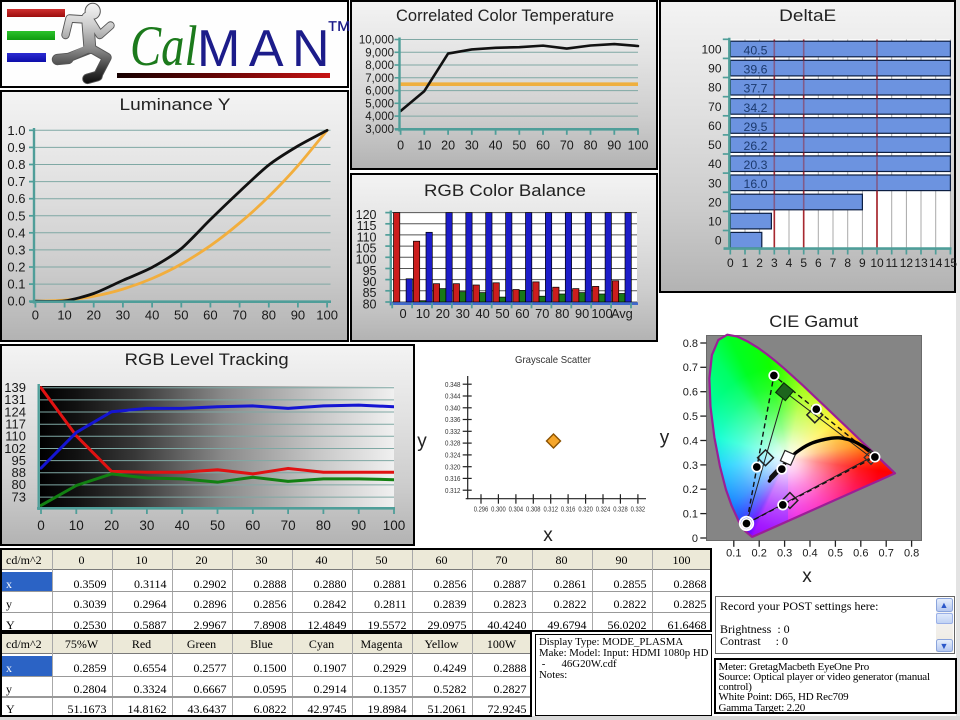 Image resolution: width=960 pixels, height=720 pixels. Describe the element at coordinates (15, 423) in the screenshot. I see `svg-text: 117` at that location.